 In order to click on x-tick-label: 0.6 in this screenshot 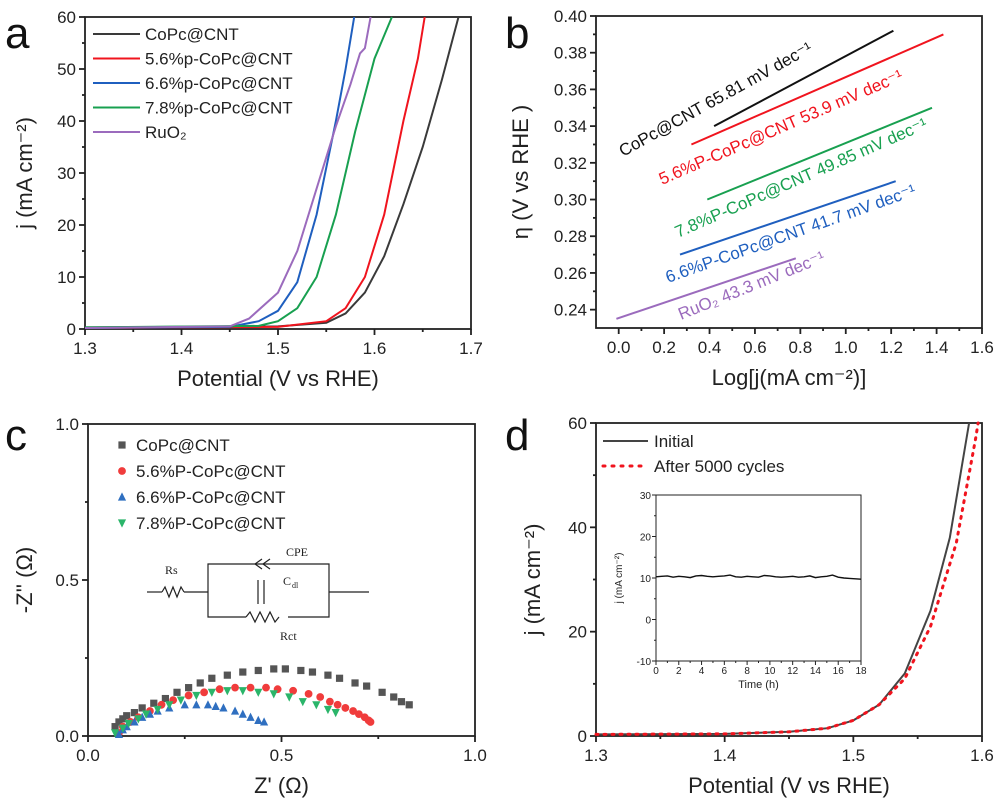, I will do `click(755, 347)`.